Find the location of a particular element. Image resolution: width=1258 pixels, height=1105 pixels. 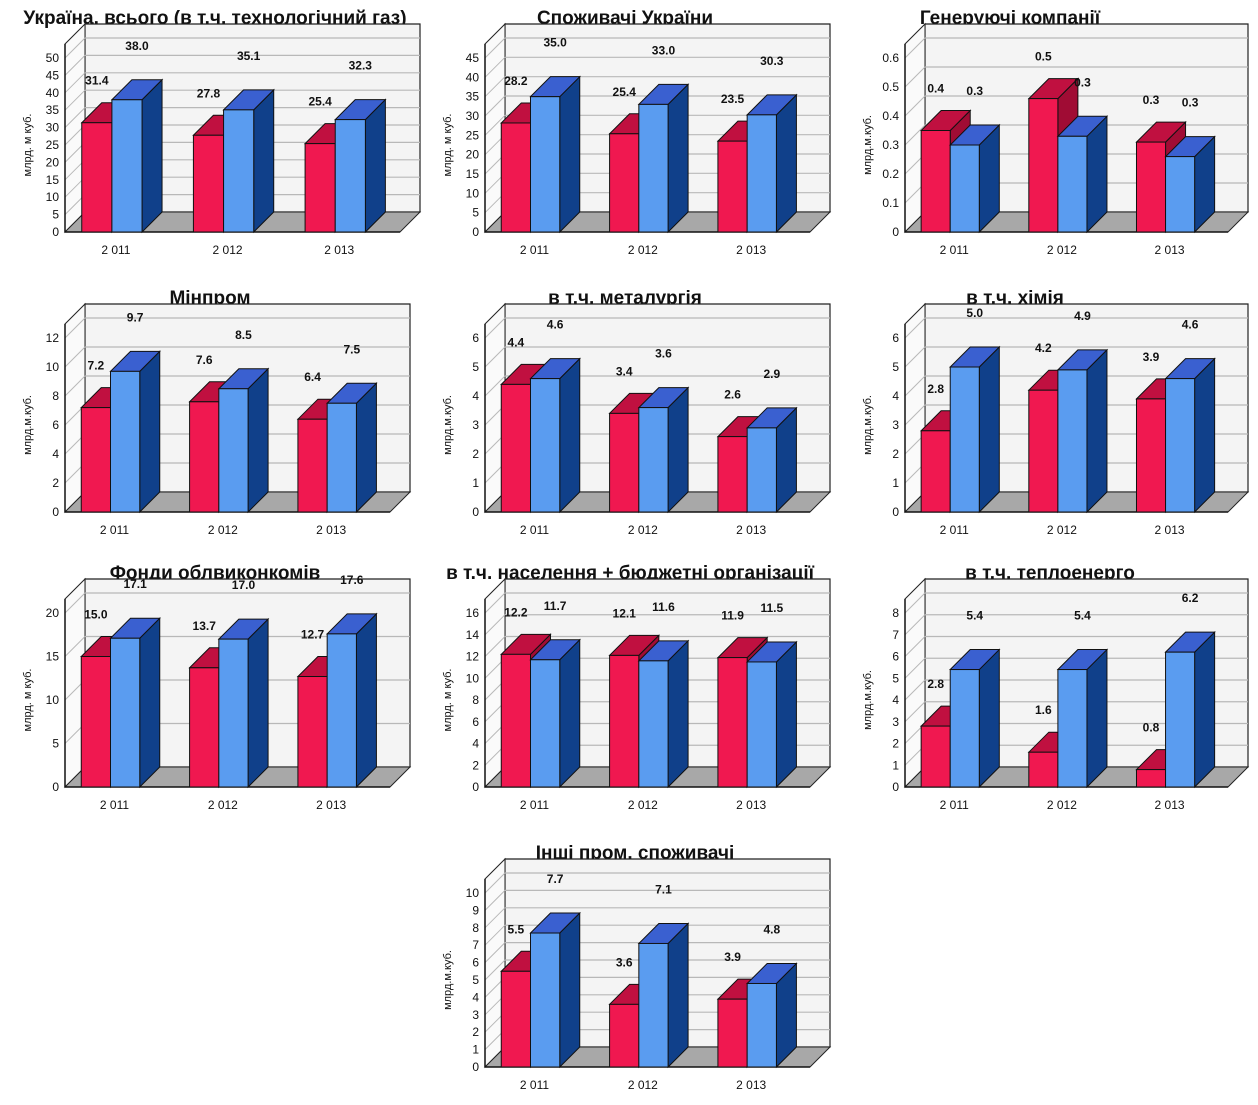

data-label: 7.2 is located at coordinates (96, 366).